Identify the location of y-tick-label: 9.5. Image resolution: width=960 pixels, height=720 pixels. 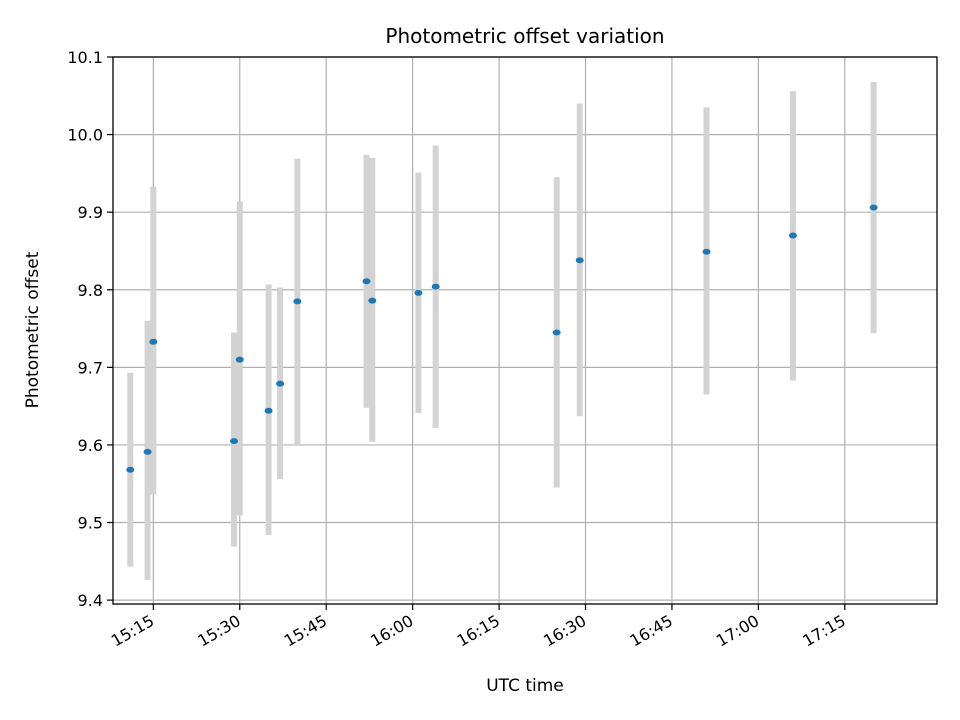
(90, 523).